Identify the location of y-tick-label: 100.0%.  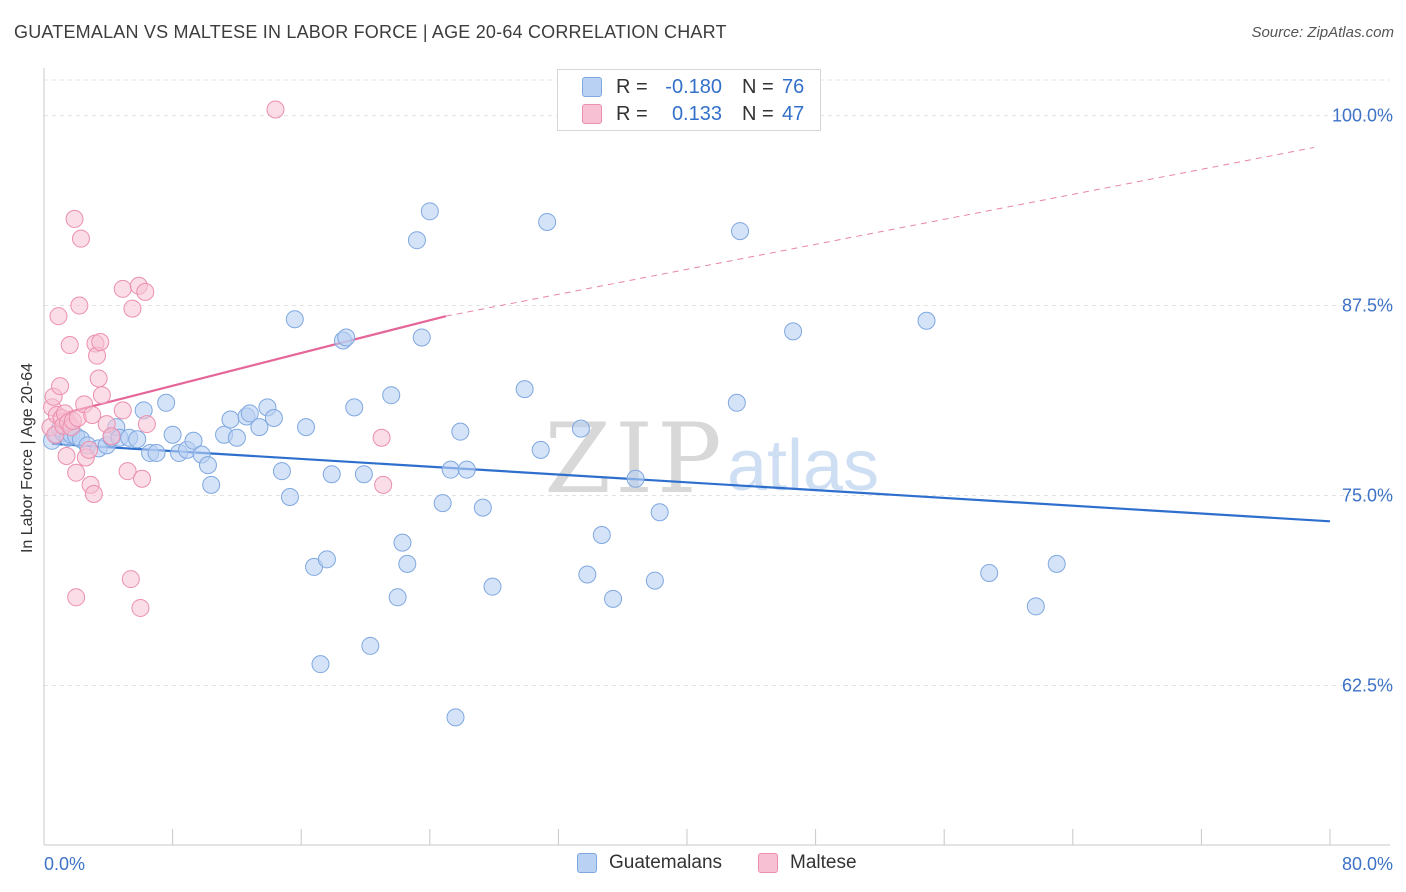
(1362, 116).